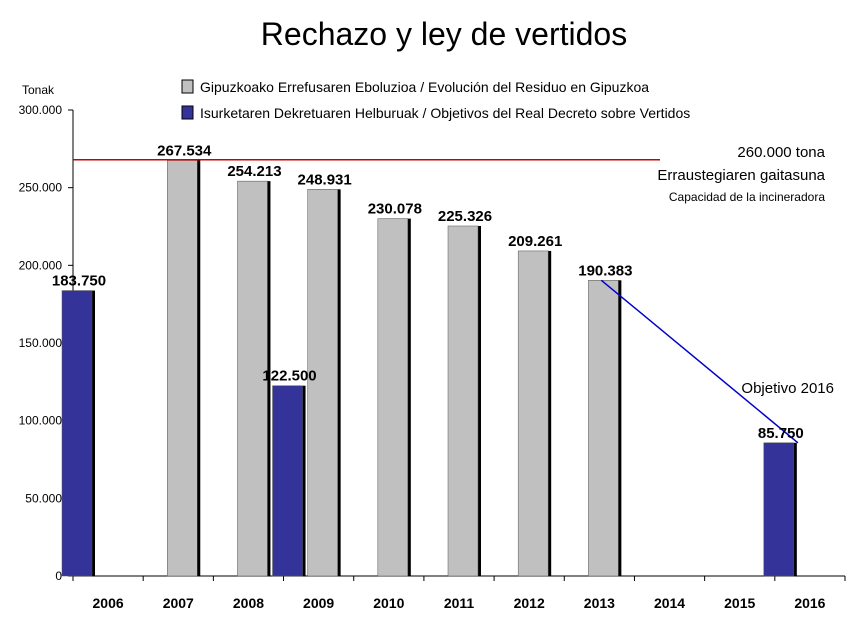 The height and width of the screenshot is (625, 850). I want to click on legend-swatch-residuo, so click(187, 86).